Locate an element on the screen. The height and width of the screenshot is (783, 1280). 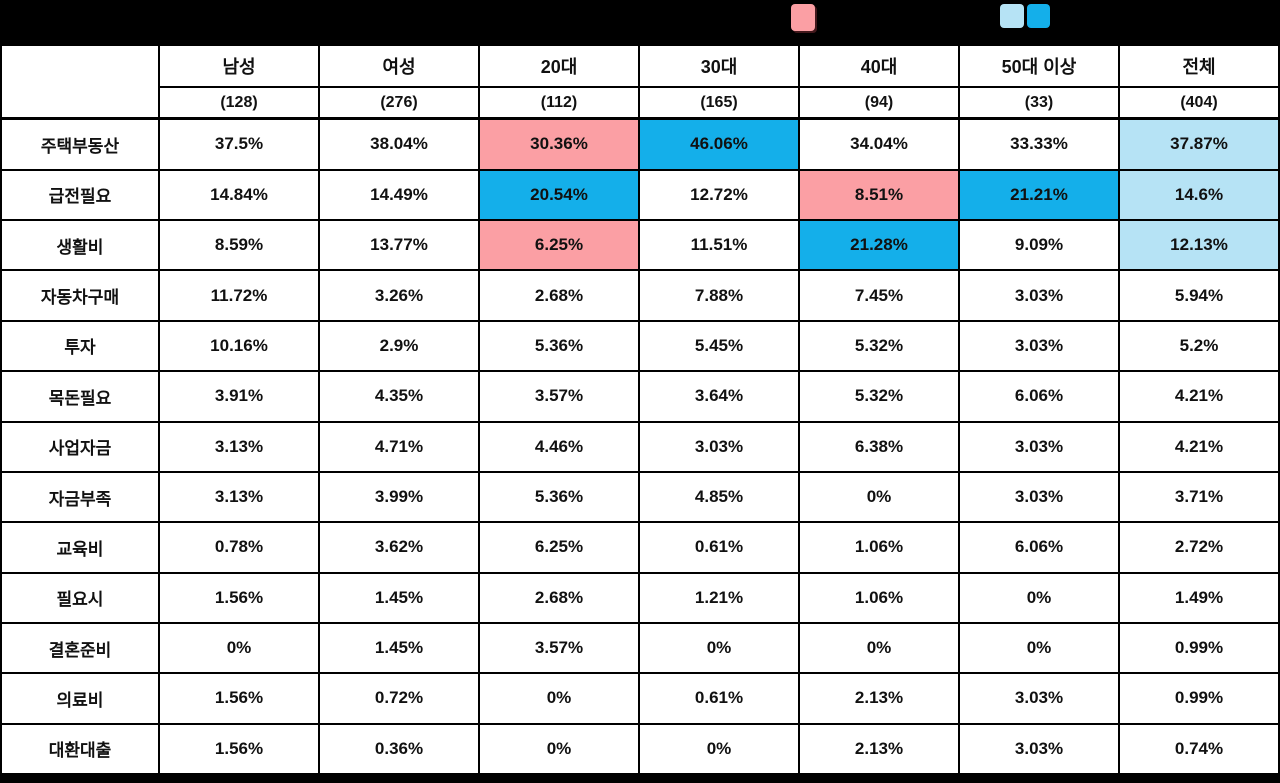
value-cell: 33.33% is located at coordinates (1039, 144).